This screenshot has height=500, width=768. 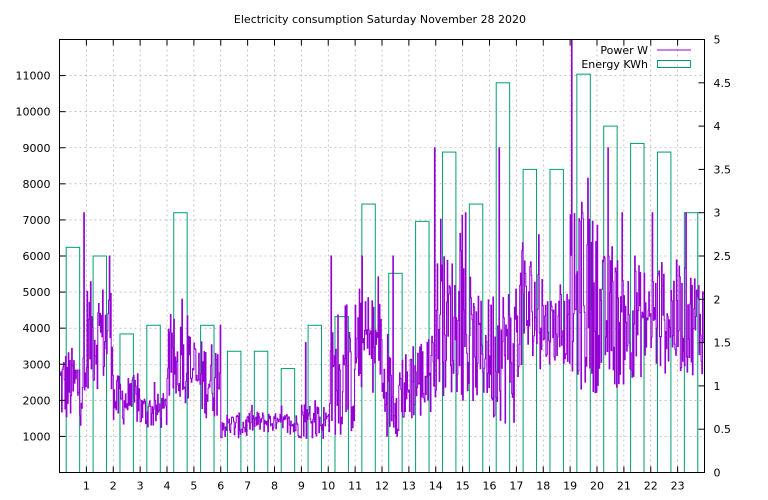 What do you see at coordinates (37, 256) in the screenshot?
I see `y-left-tick-label: 6000` at bounding box center [37, 256].